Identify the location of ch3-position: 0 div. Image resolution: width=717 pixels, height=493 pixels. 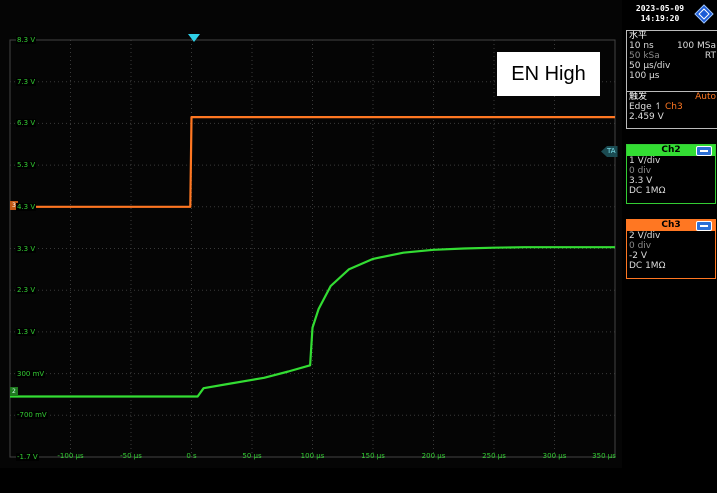
(640, 246).